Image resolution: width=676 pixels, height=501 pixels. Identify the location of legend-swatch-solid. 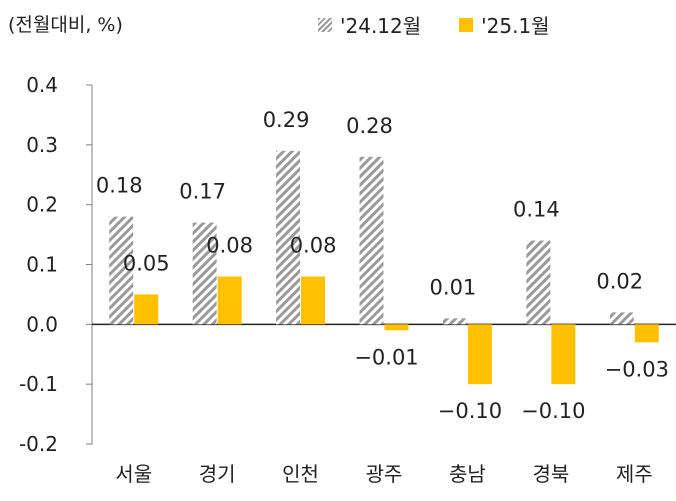
(466, 24).